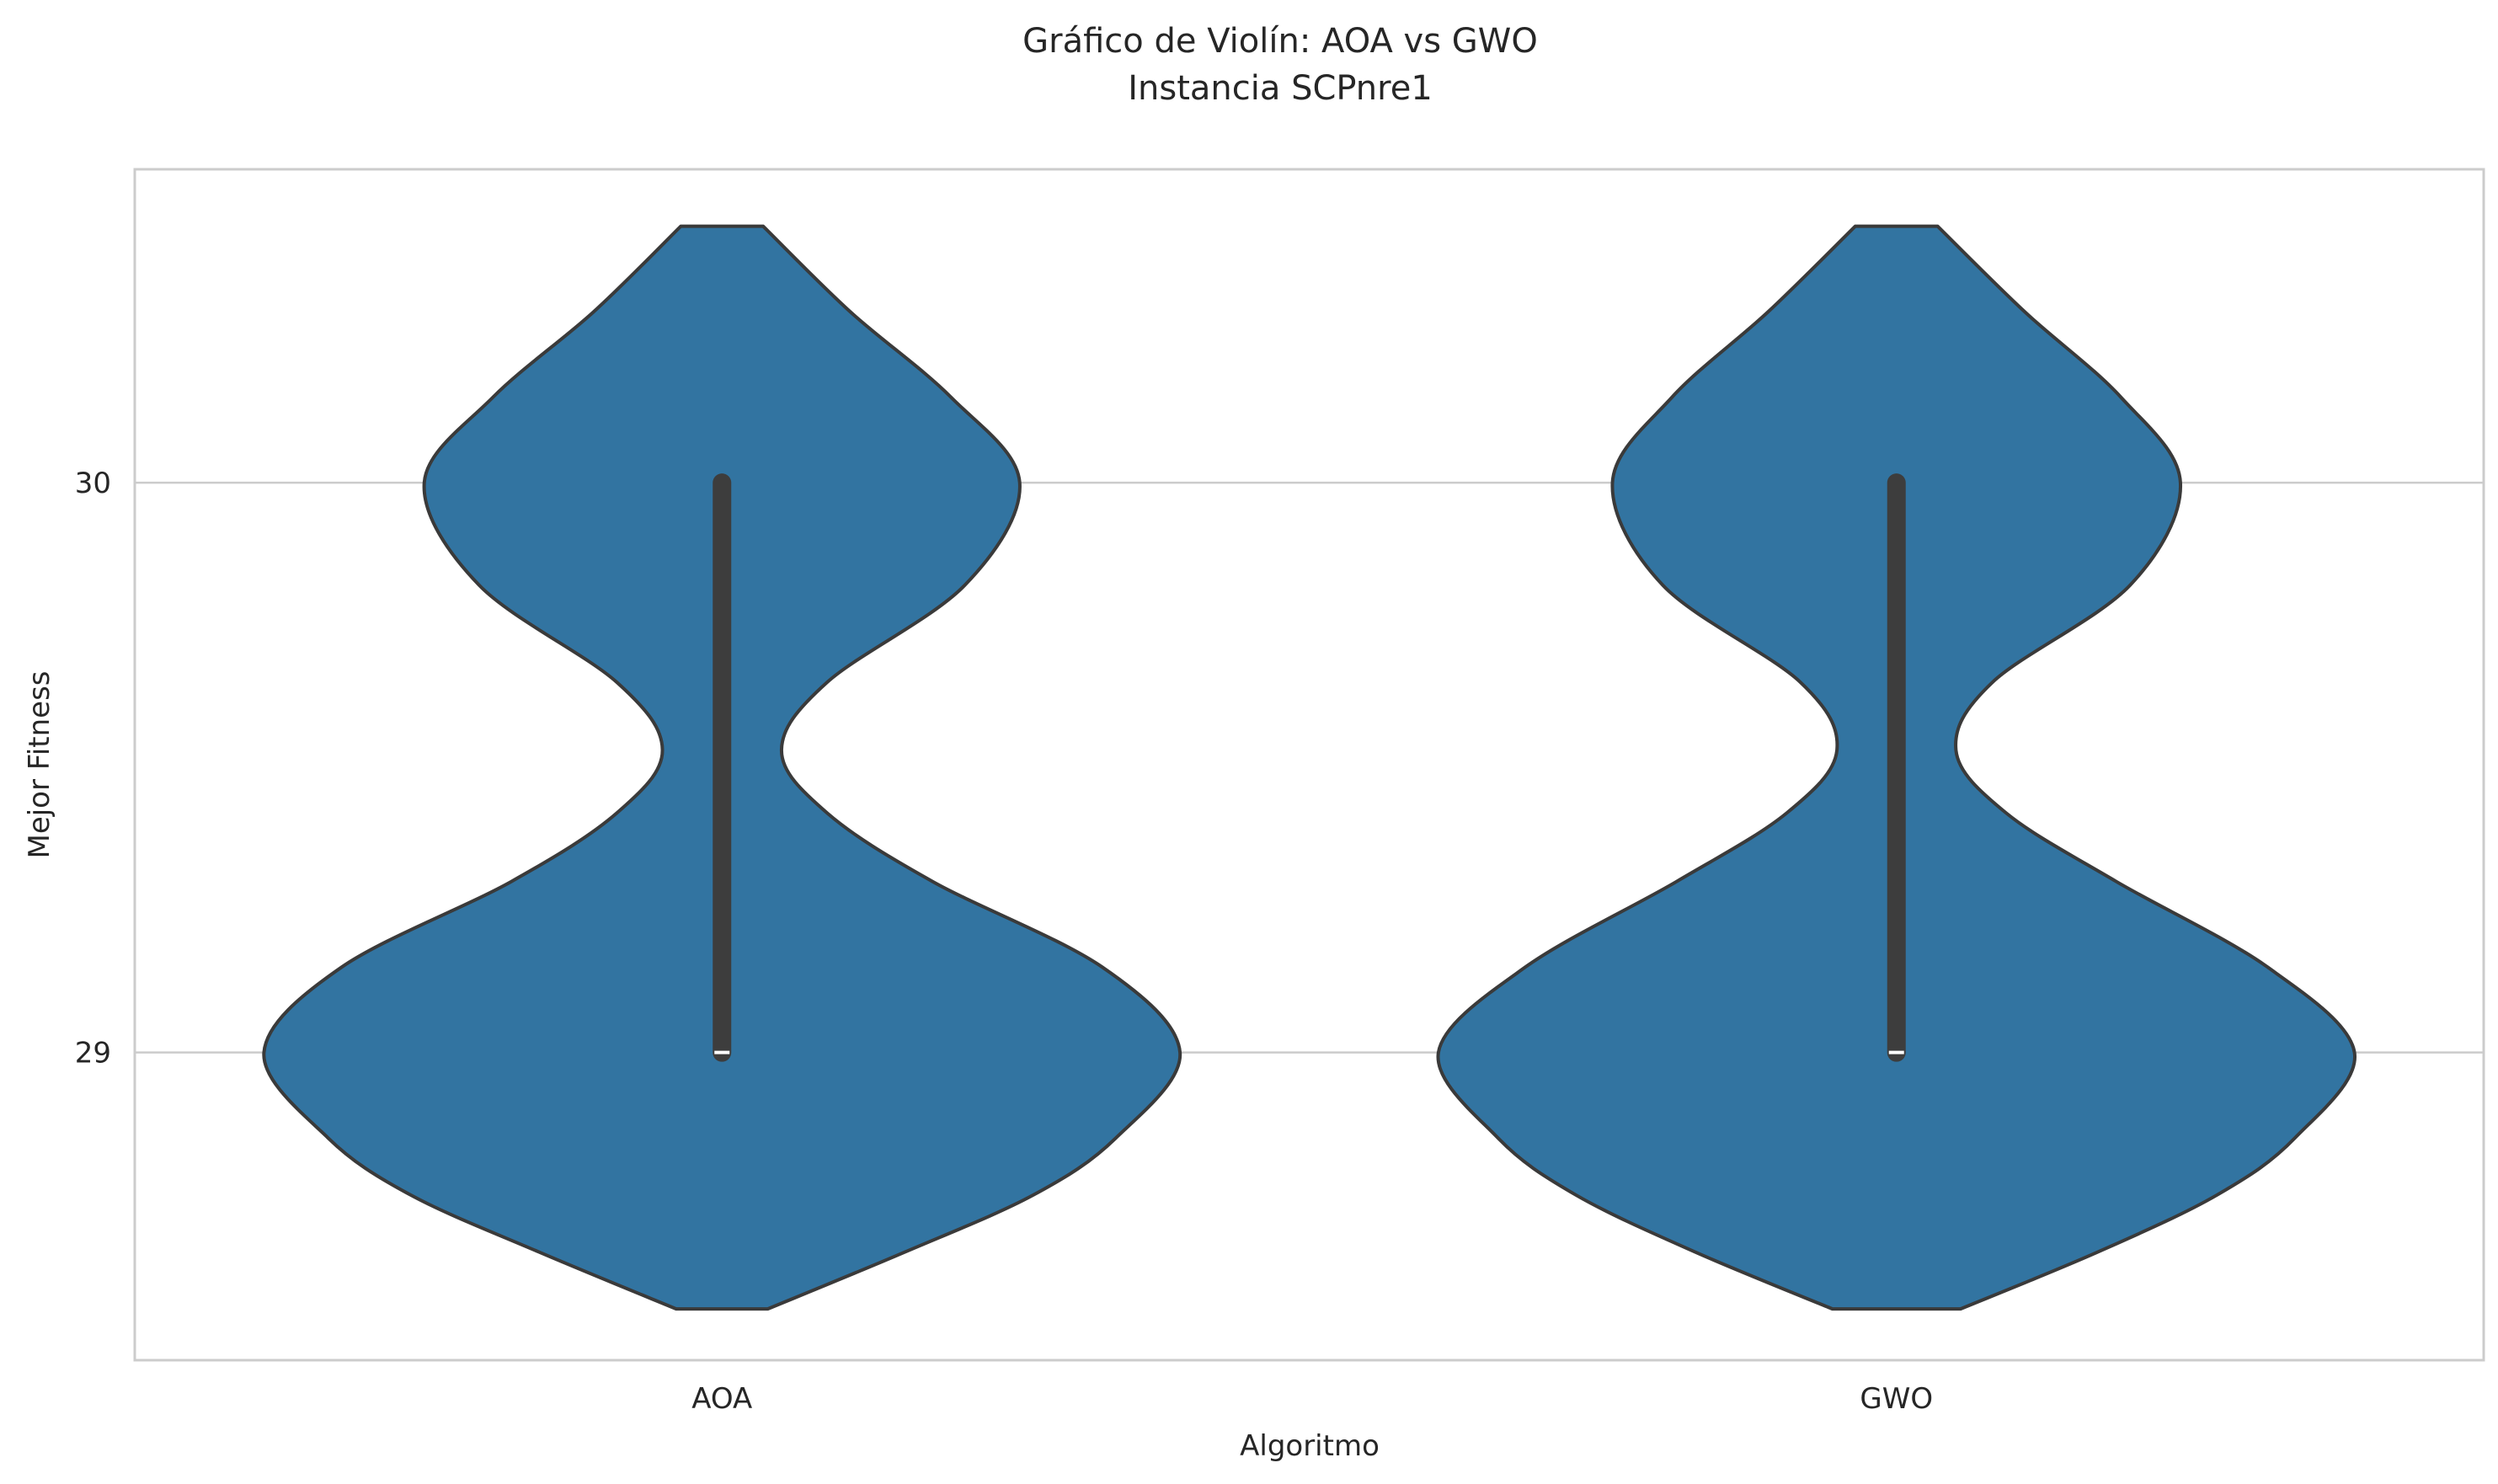 Image resolution: width=2498 pixels, height=1484 pixels. What do you see at coordinates (93, 769) in the screenshot?
I see `y-tick-labels: 29 30` at bounding box center [93, 769].